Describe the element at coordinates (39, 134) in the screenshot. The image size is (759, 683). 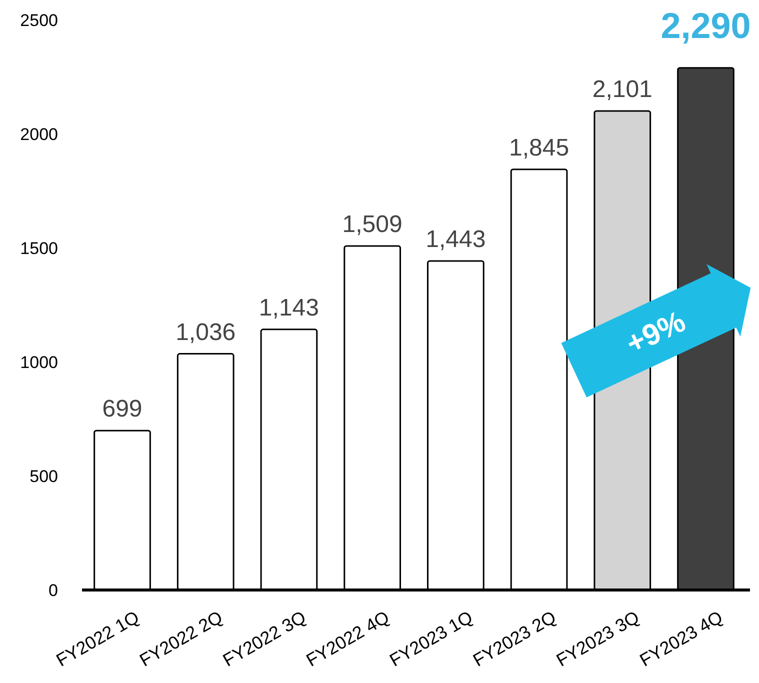
I see `y-tick-label: 2000` at that location.